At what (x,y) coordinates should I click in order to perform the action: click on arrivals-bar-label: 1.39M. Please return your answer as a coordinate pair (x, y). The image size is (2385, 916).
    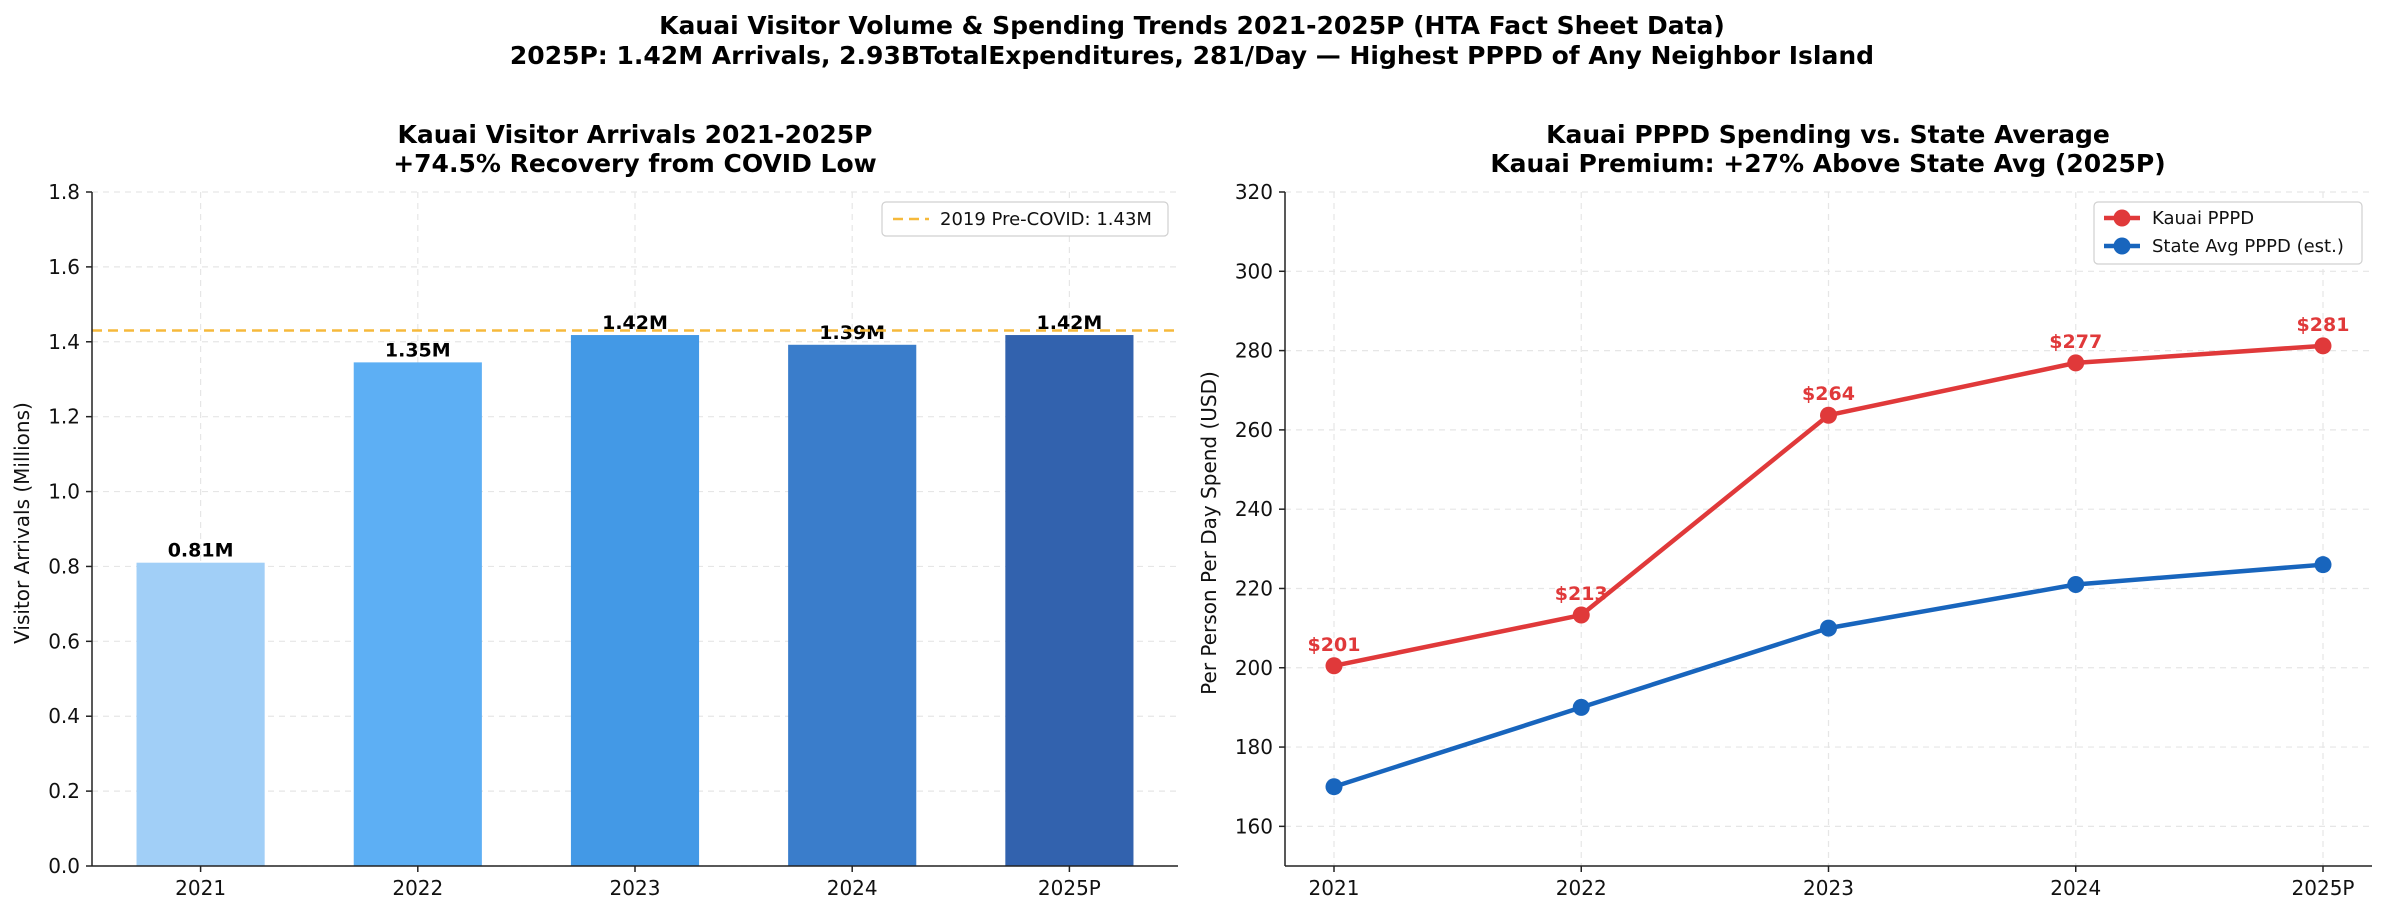
    Looking at the image, I should click on (852, 333).